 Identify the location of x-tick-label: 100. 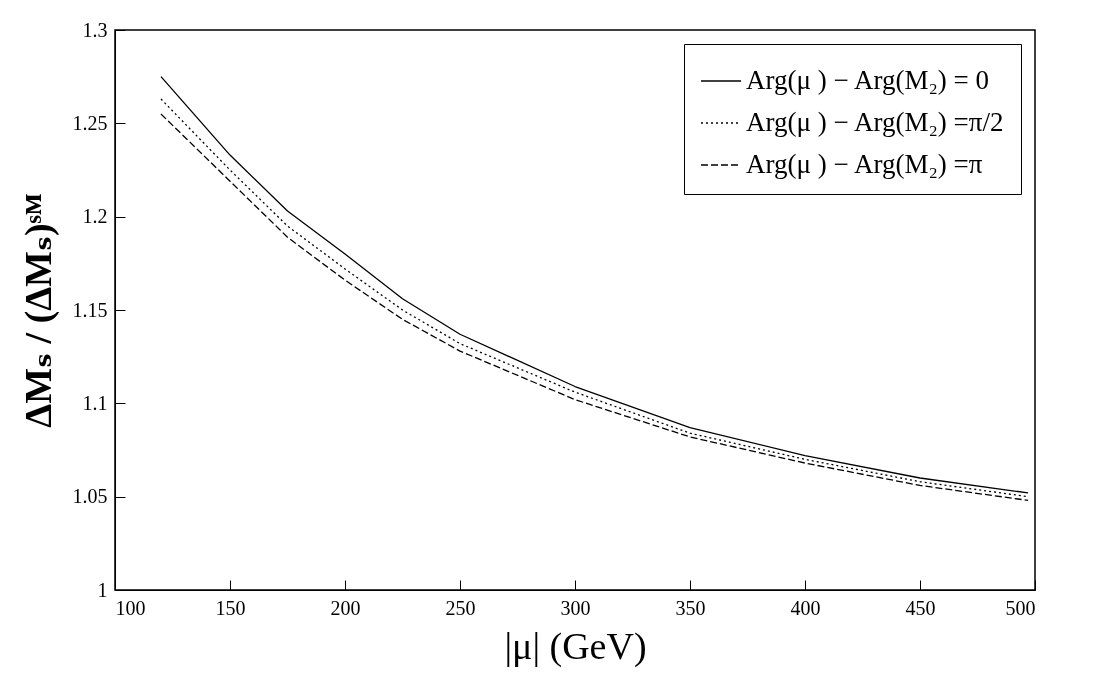
(130, 607).